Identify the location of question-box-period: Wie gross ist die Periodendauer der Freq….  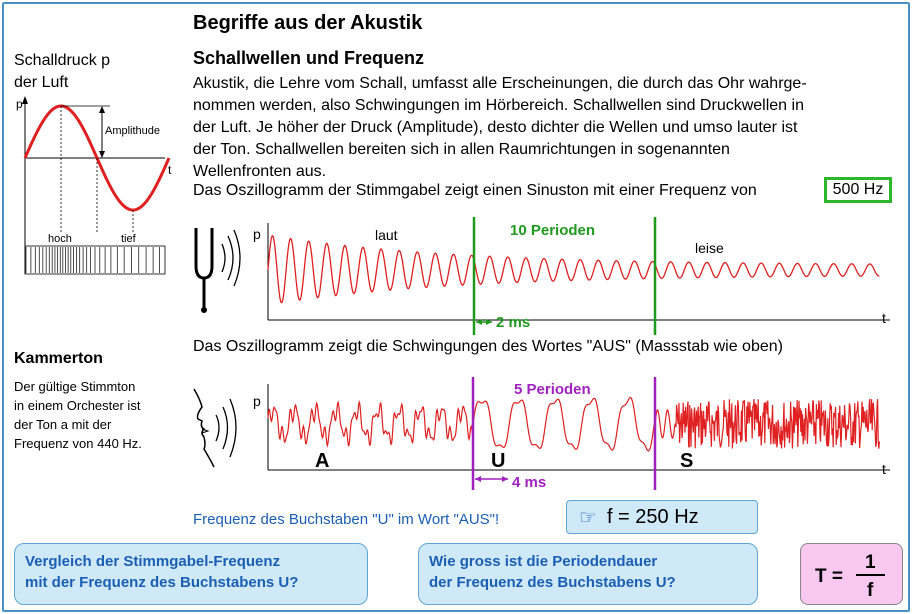
(588, 574).